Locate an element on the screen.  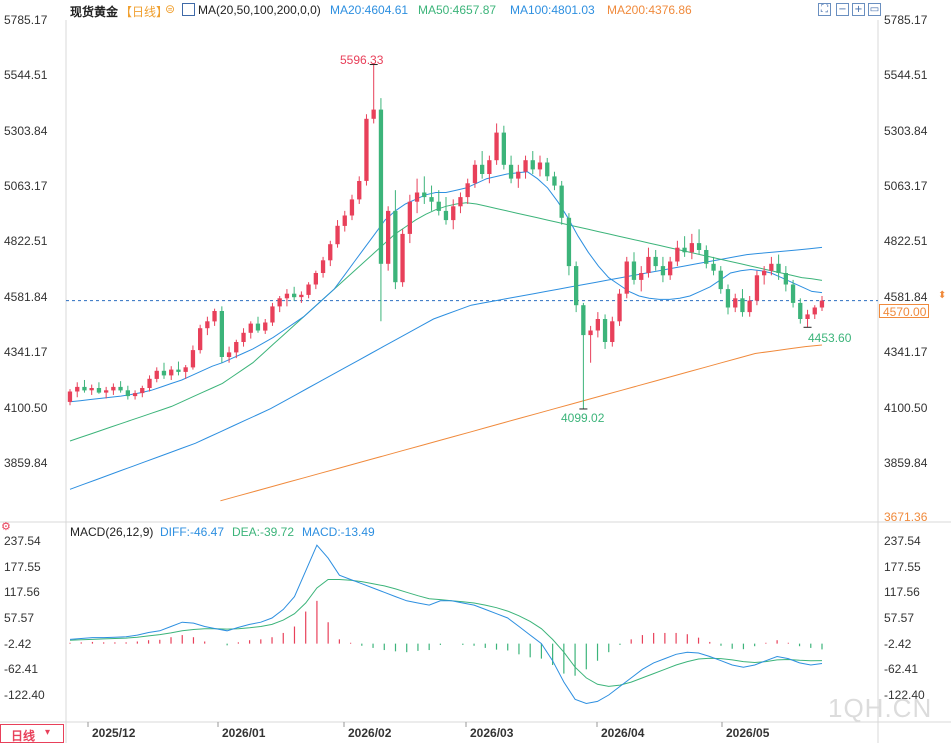
axis-tick-label: 57.57 is located at coordinates (899, 618).